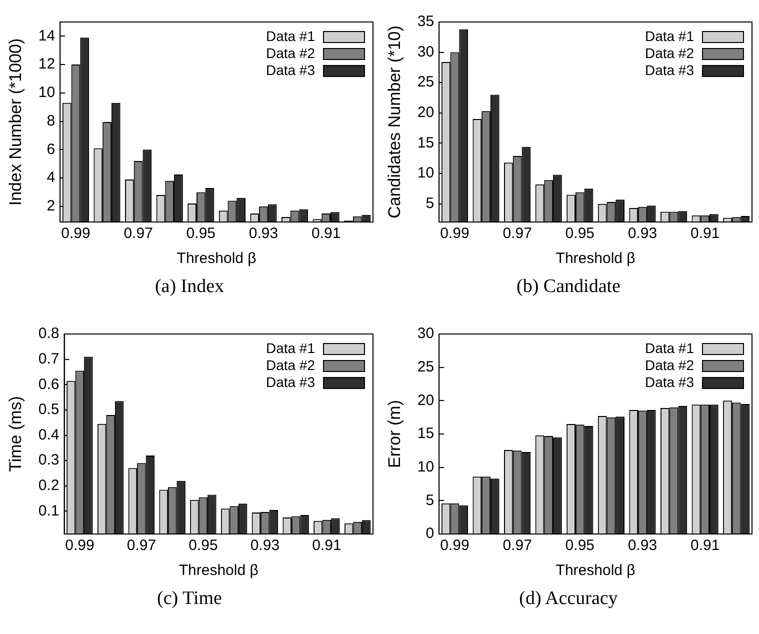 The height and width of the screenshot is (634, 759). I want to click on y-tick-label: 0.6, so click(49, 384).